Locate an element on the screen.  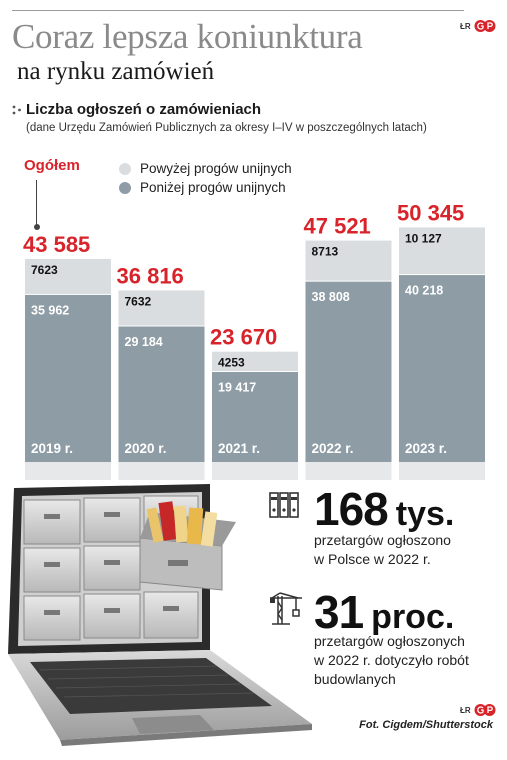
stat-desc-line: budowlanych is located at coordinates (355, 679).